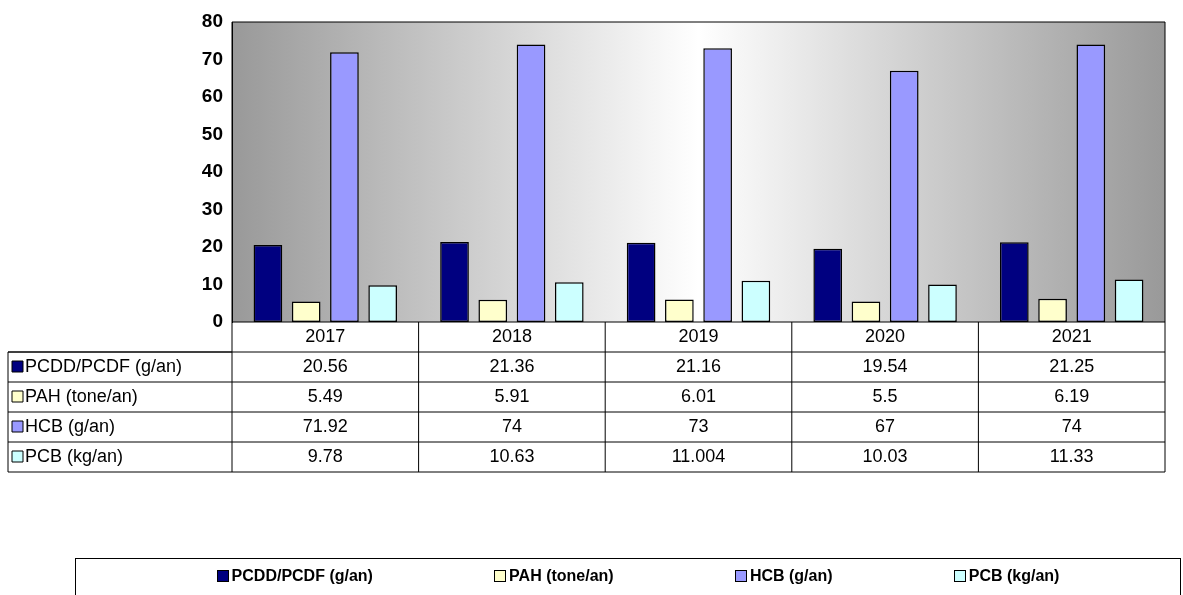 The height and width of the screenshot is (595, 1183). I want to click on y-tick-label: 10, so click(212, 283).